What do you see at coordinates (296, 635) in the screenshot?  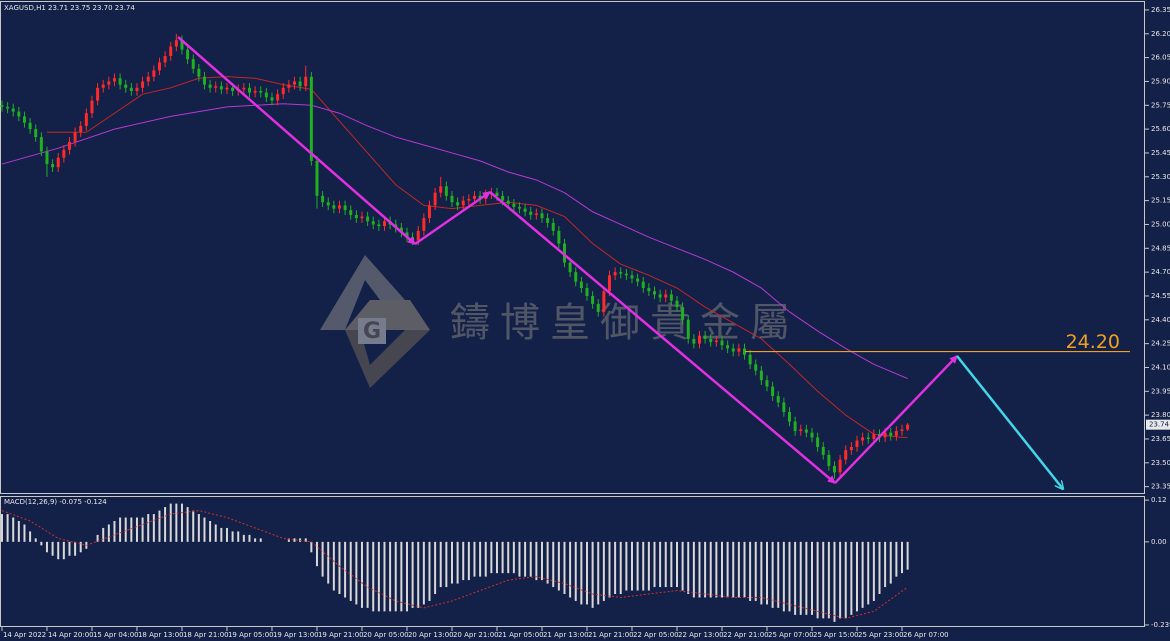 I see `x-tick-label: 19 Apr 13:00` at bounding box center [296, 635].